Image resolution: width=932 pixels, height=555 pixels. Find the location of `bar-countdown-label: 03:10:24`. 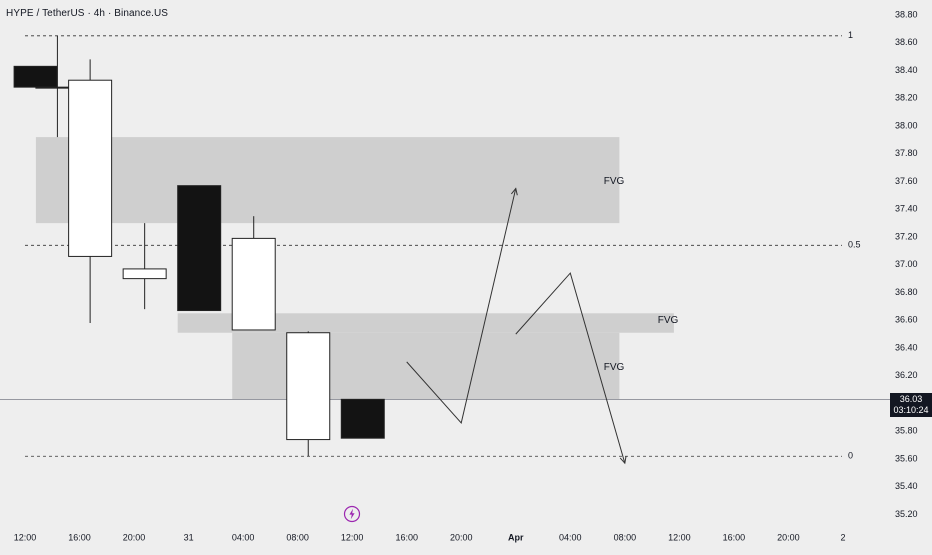

bar-countdown-label: 03:10:24 is located at coordinates (911, 410).